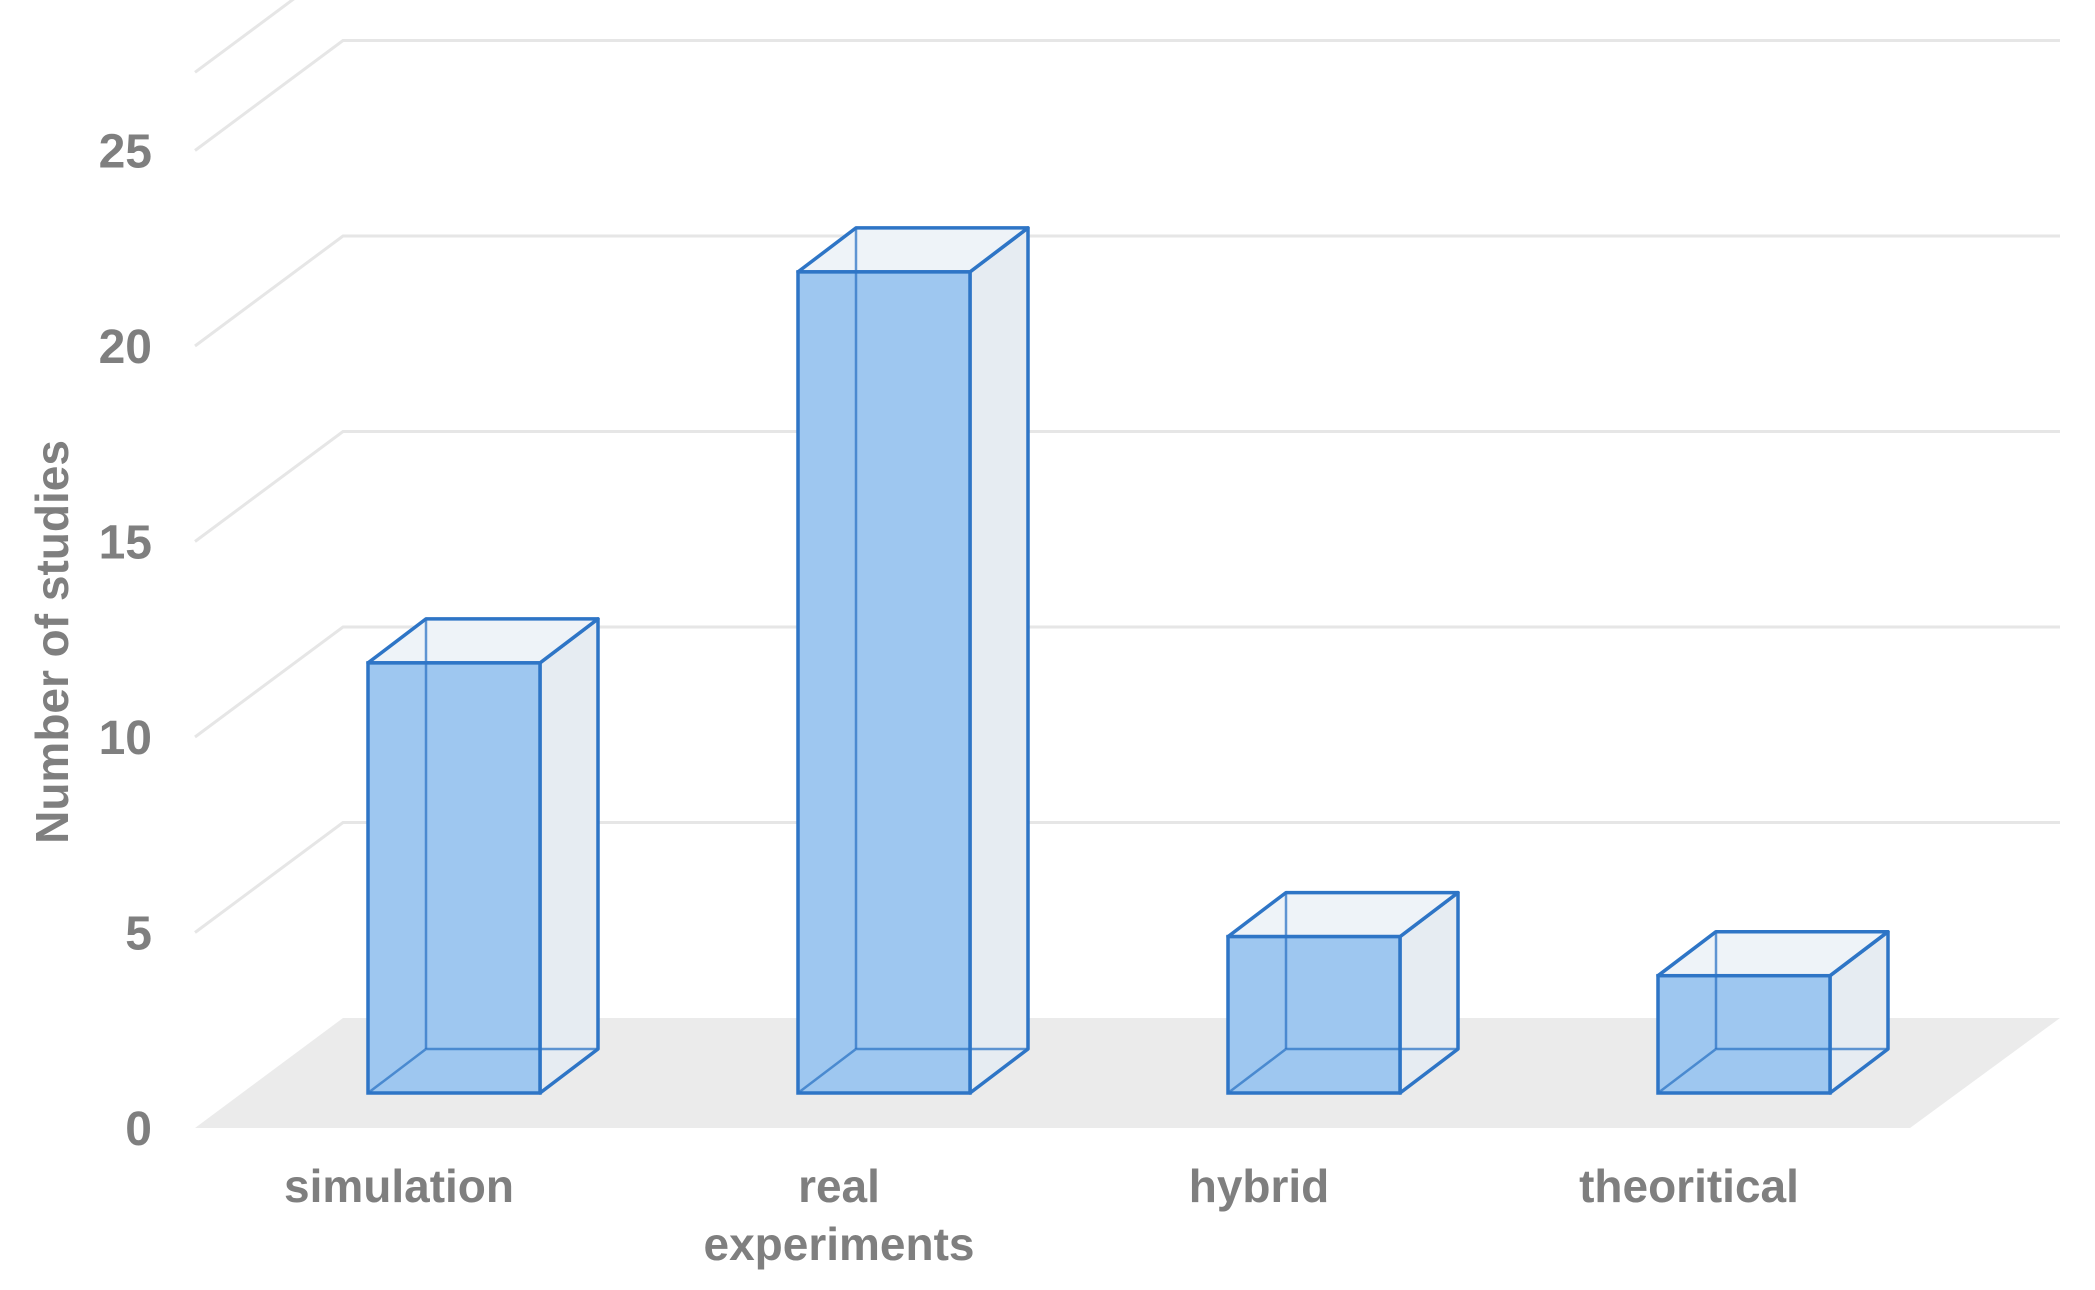 The width and height of the screenshot is (2095, 1290). Describe the element at coordinates (125, 347) in the screenshot. I see `y-tick-label: 20` at that location.